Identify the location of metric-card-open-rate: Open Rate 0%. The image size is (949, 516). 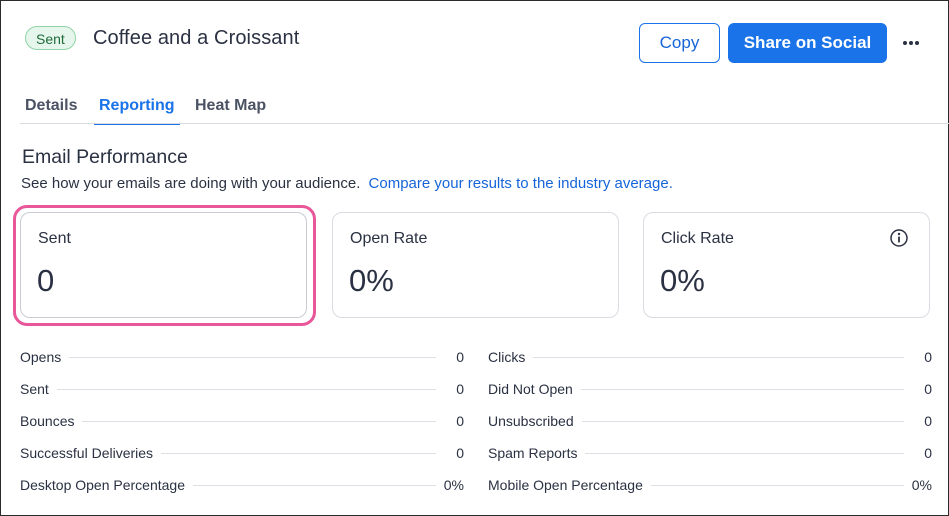
(475, 265).